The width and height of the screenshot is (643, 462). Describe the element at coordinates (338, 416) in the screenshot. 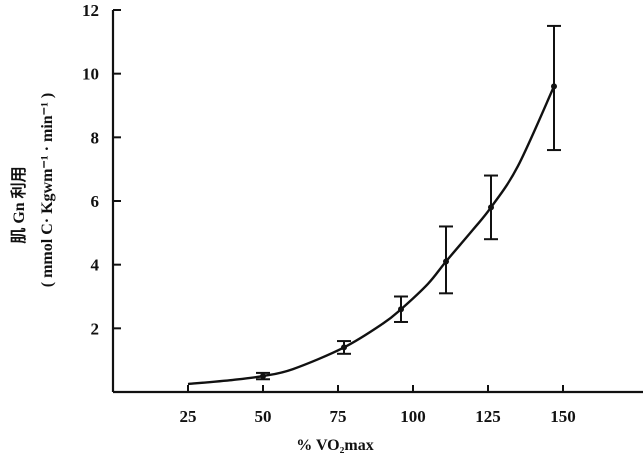

I see `x-tick-label-2: 75` at that location.